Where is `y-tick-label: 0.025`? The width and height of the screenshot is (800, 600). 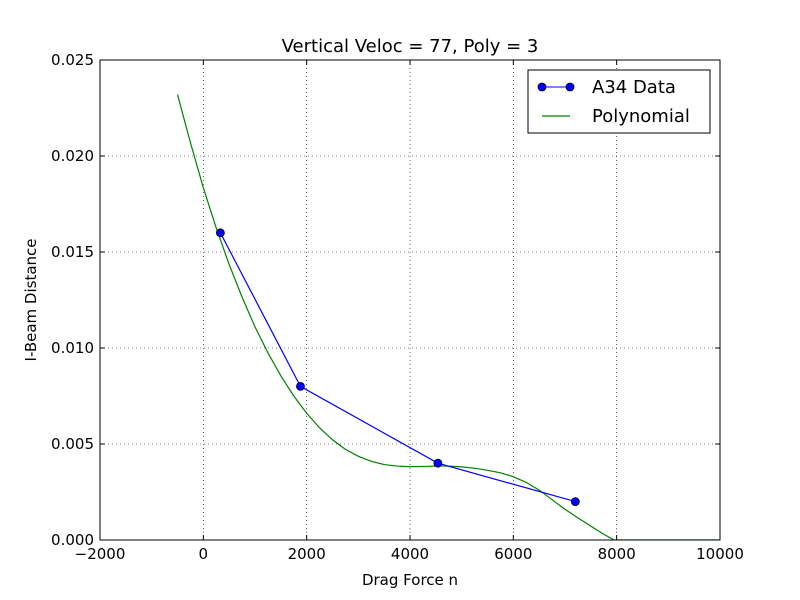 y-tick-label: 0.025 is located at coordinates (72, 60).